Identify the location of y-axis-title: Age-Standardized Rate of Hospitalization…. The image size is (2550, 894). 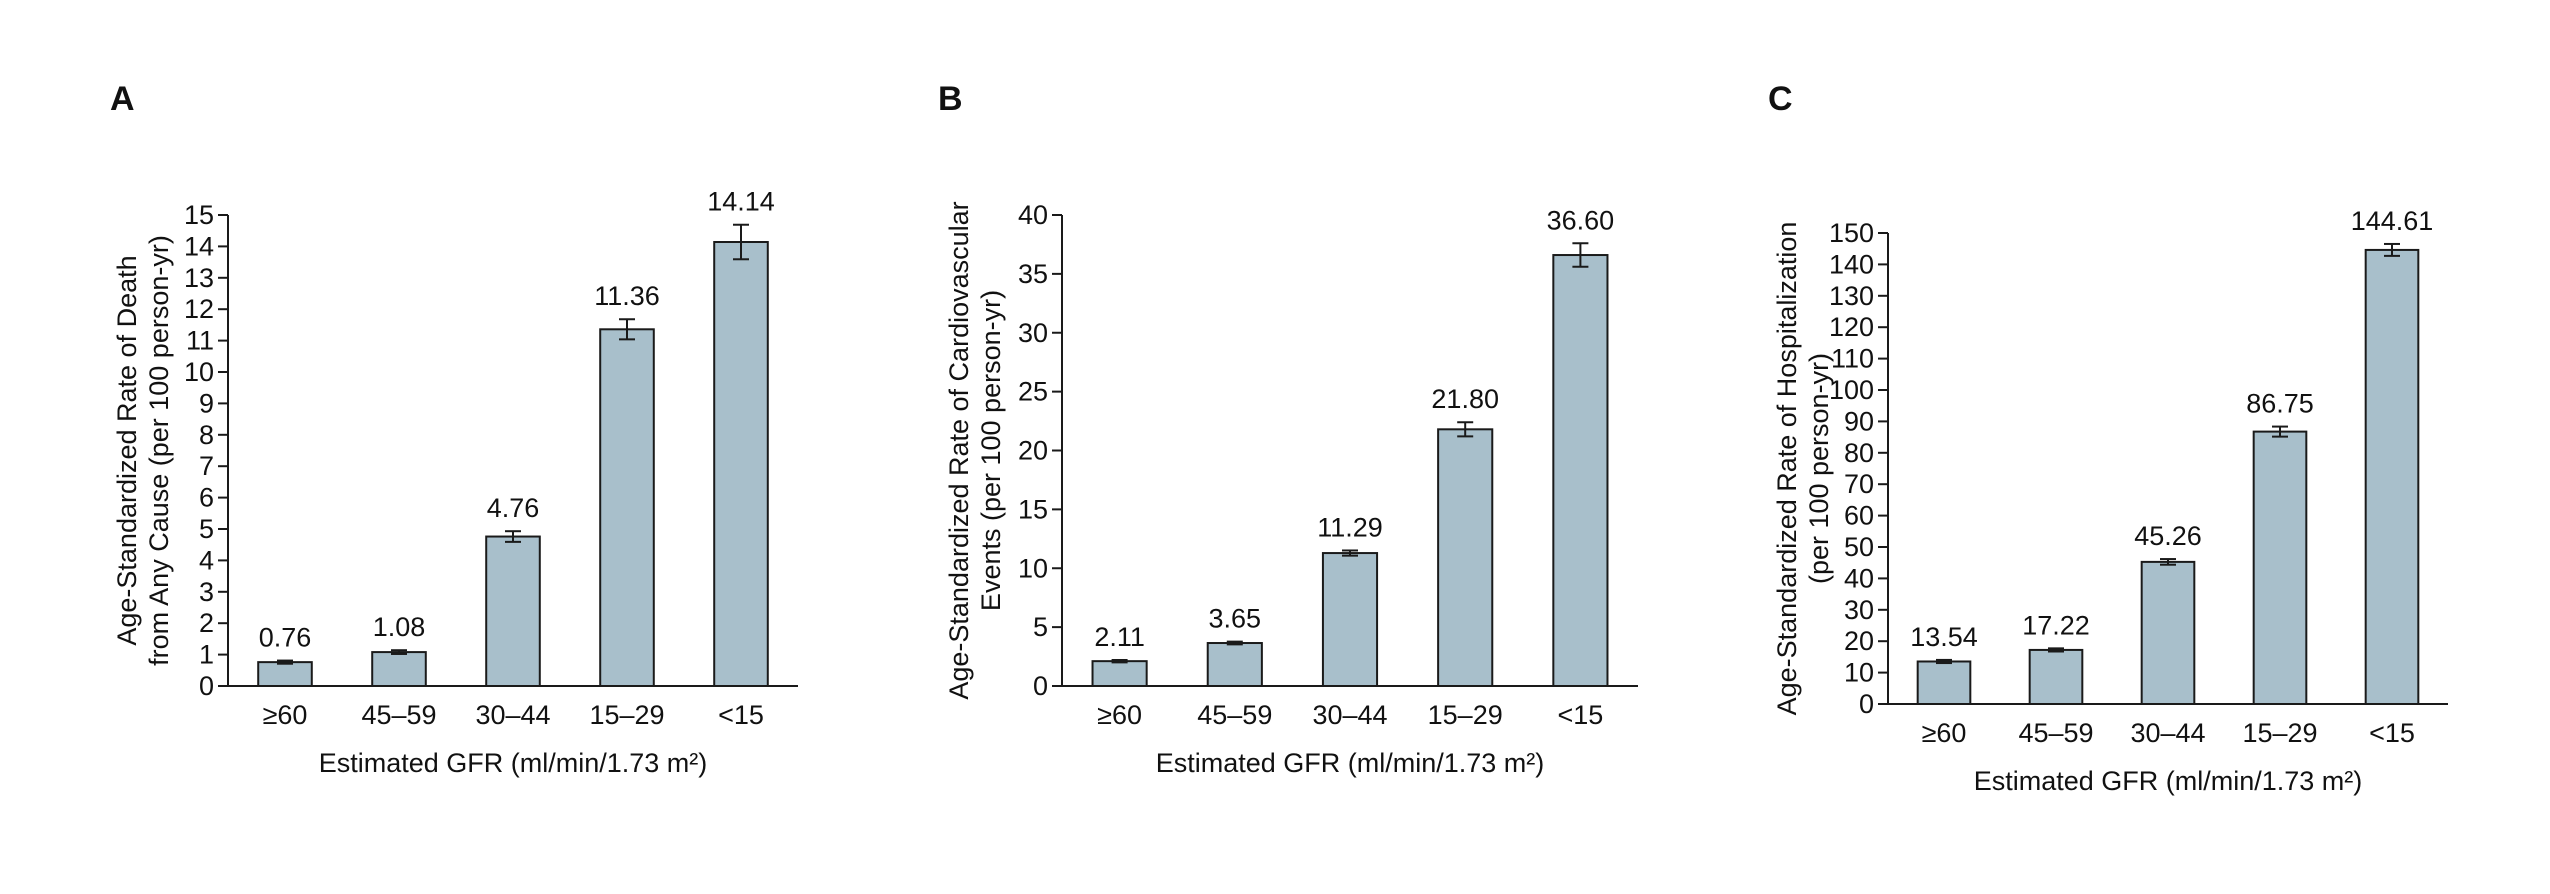
(1803, 469).